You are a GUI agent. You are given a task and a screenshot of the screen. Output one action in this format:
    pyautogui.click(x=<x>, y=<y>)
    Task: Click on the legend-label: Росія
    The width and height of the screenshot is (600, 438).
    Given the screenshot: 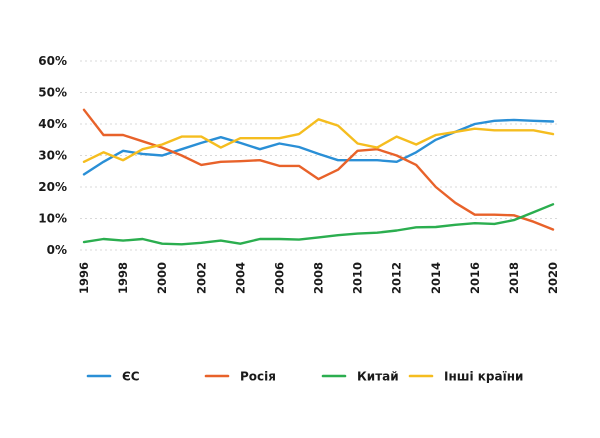 What is the action you would take?
    pyautogui.click(x=258, y=377)
    